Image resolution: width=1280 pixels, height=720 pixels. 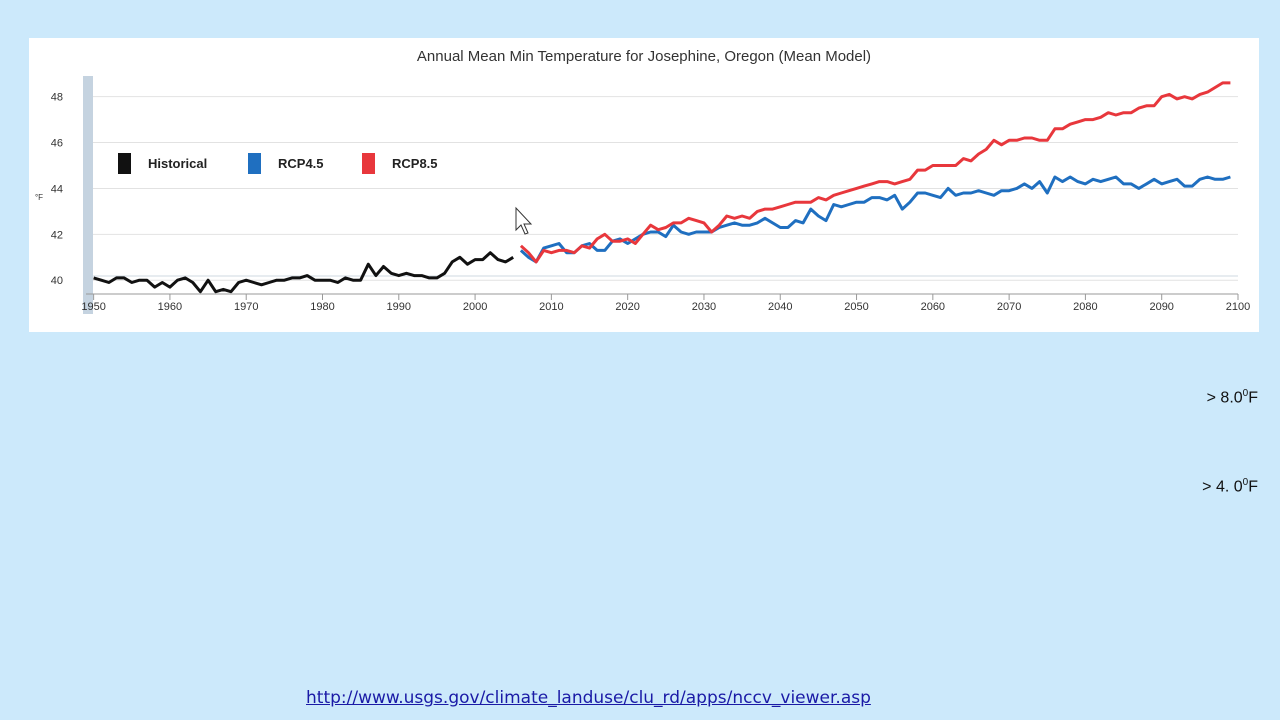 What do you see at coordinates (875, 219) in the screenshot?
I see `series-line-rcp45` at bounding box center [875, 219].